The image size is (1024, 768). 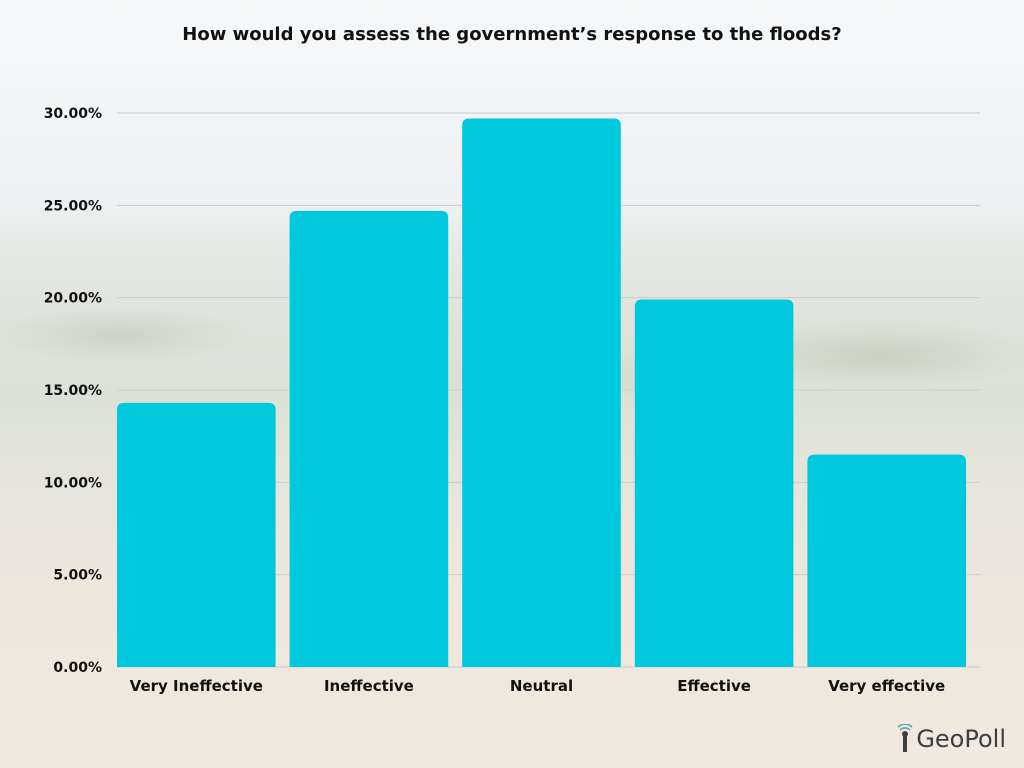 I want to click on signal-icon, so click(x=905, y=738).